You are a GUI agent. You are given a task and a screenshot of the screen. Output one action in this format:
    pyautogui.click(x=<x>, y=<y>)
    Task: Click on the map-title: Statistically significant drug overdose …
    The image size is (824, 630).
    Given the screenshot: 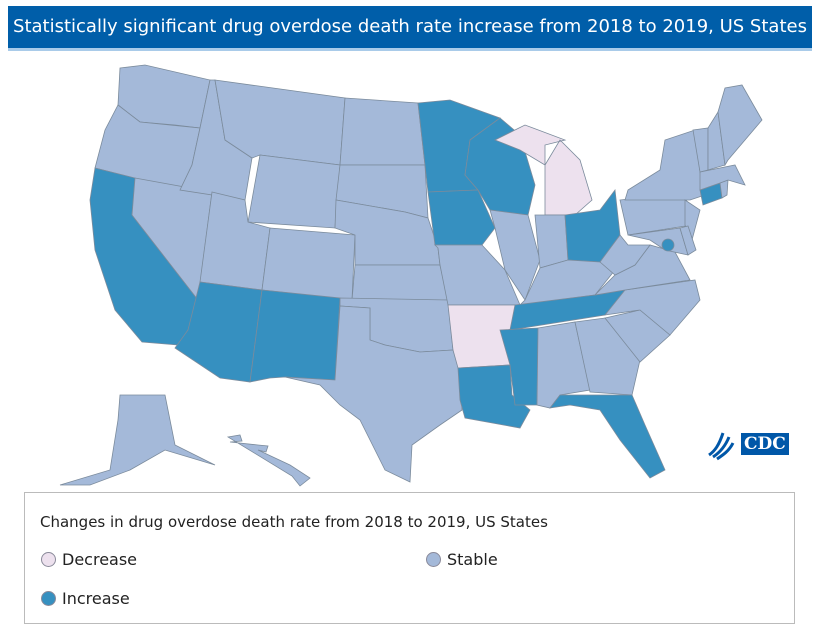 What is the action you would take?
    pyautogui.click(x=410, y=28)
    